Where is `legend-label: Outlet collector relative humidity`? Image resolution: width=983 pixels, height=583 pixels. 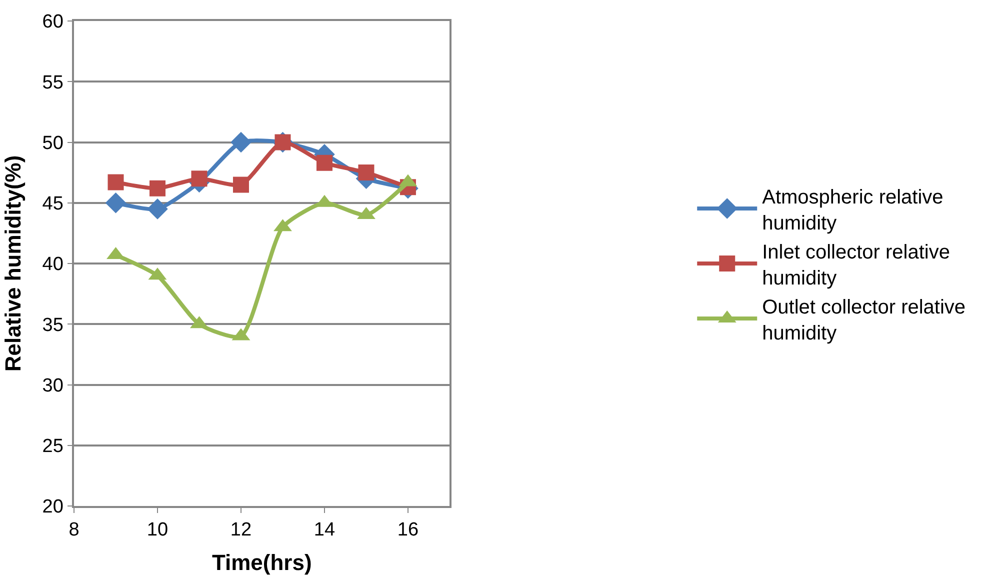
legend-label: Outlet collector relative humidity is located at coordinates (864, 320).